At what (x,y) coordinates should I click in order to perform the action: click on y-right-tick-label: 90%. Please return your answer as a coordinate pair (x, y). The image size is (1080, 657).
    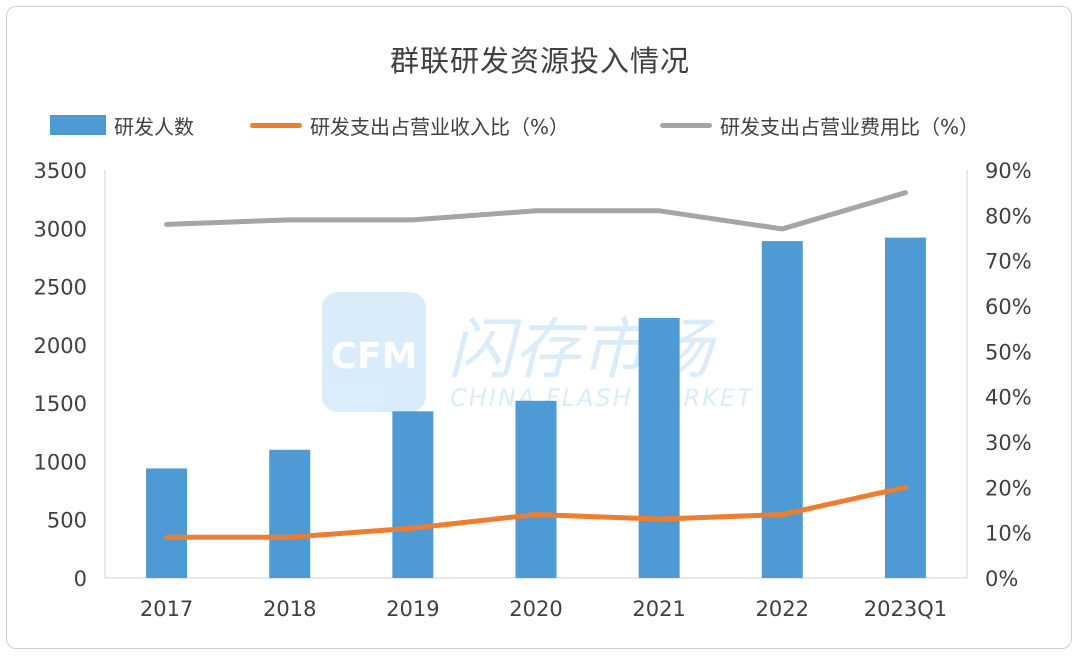
    Looking at the image, I should click on (1008, 171).